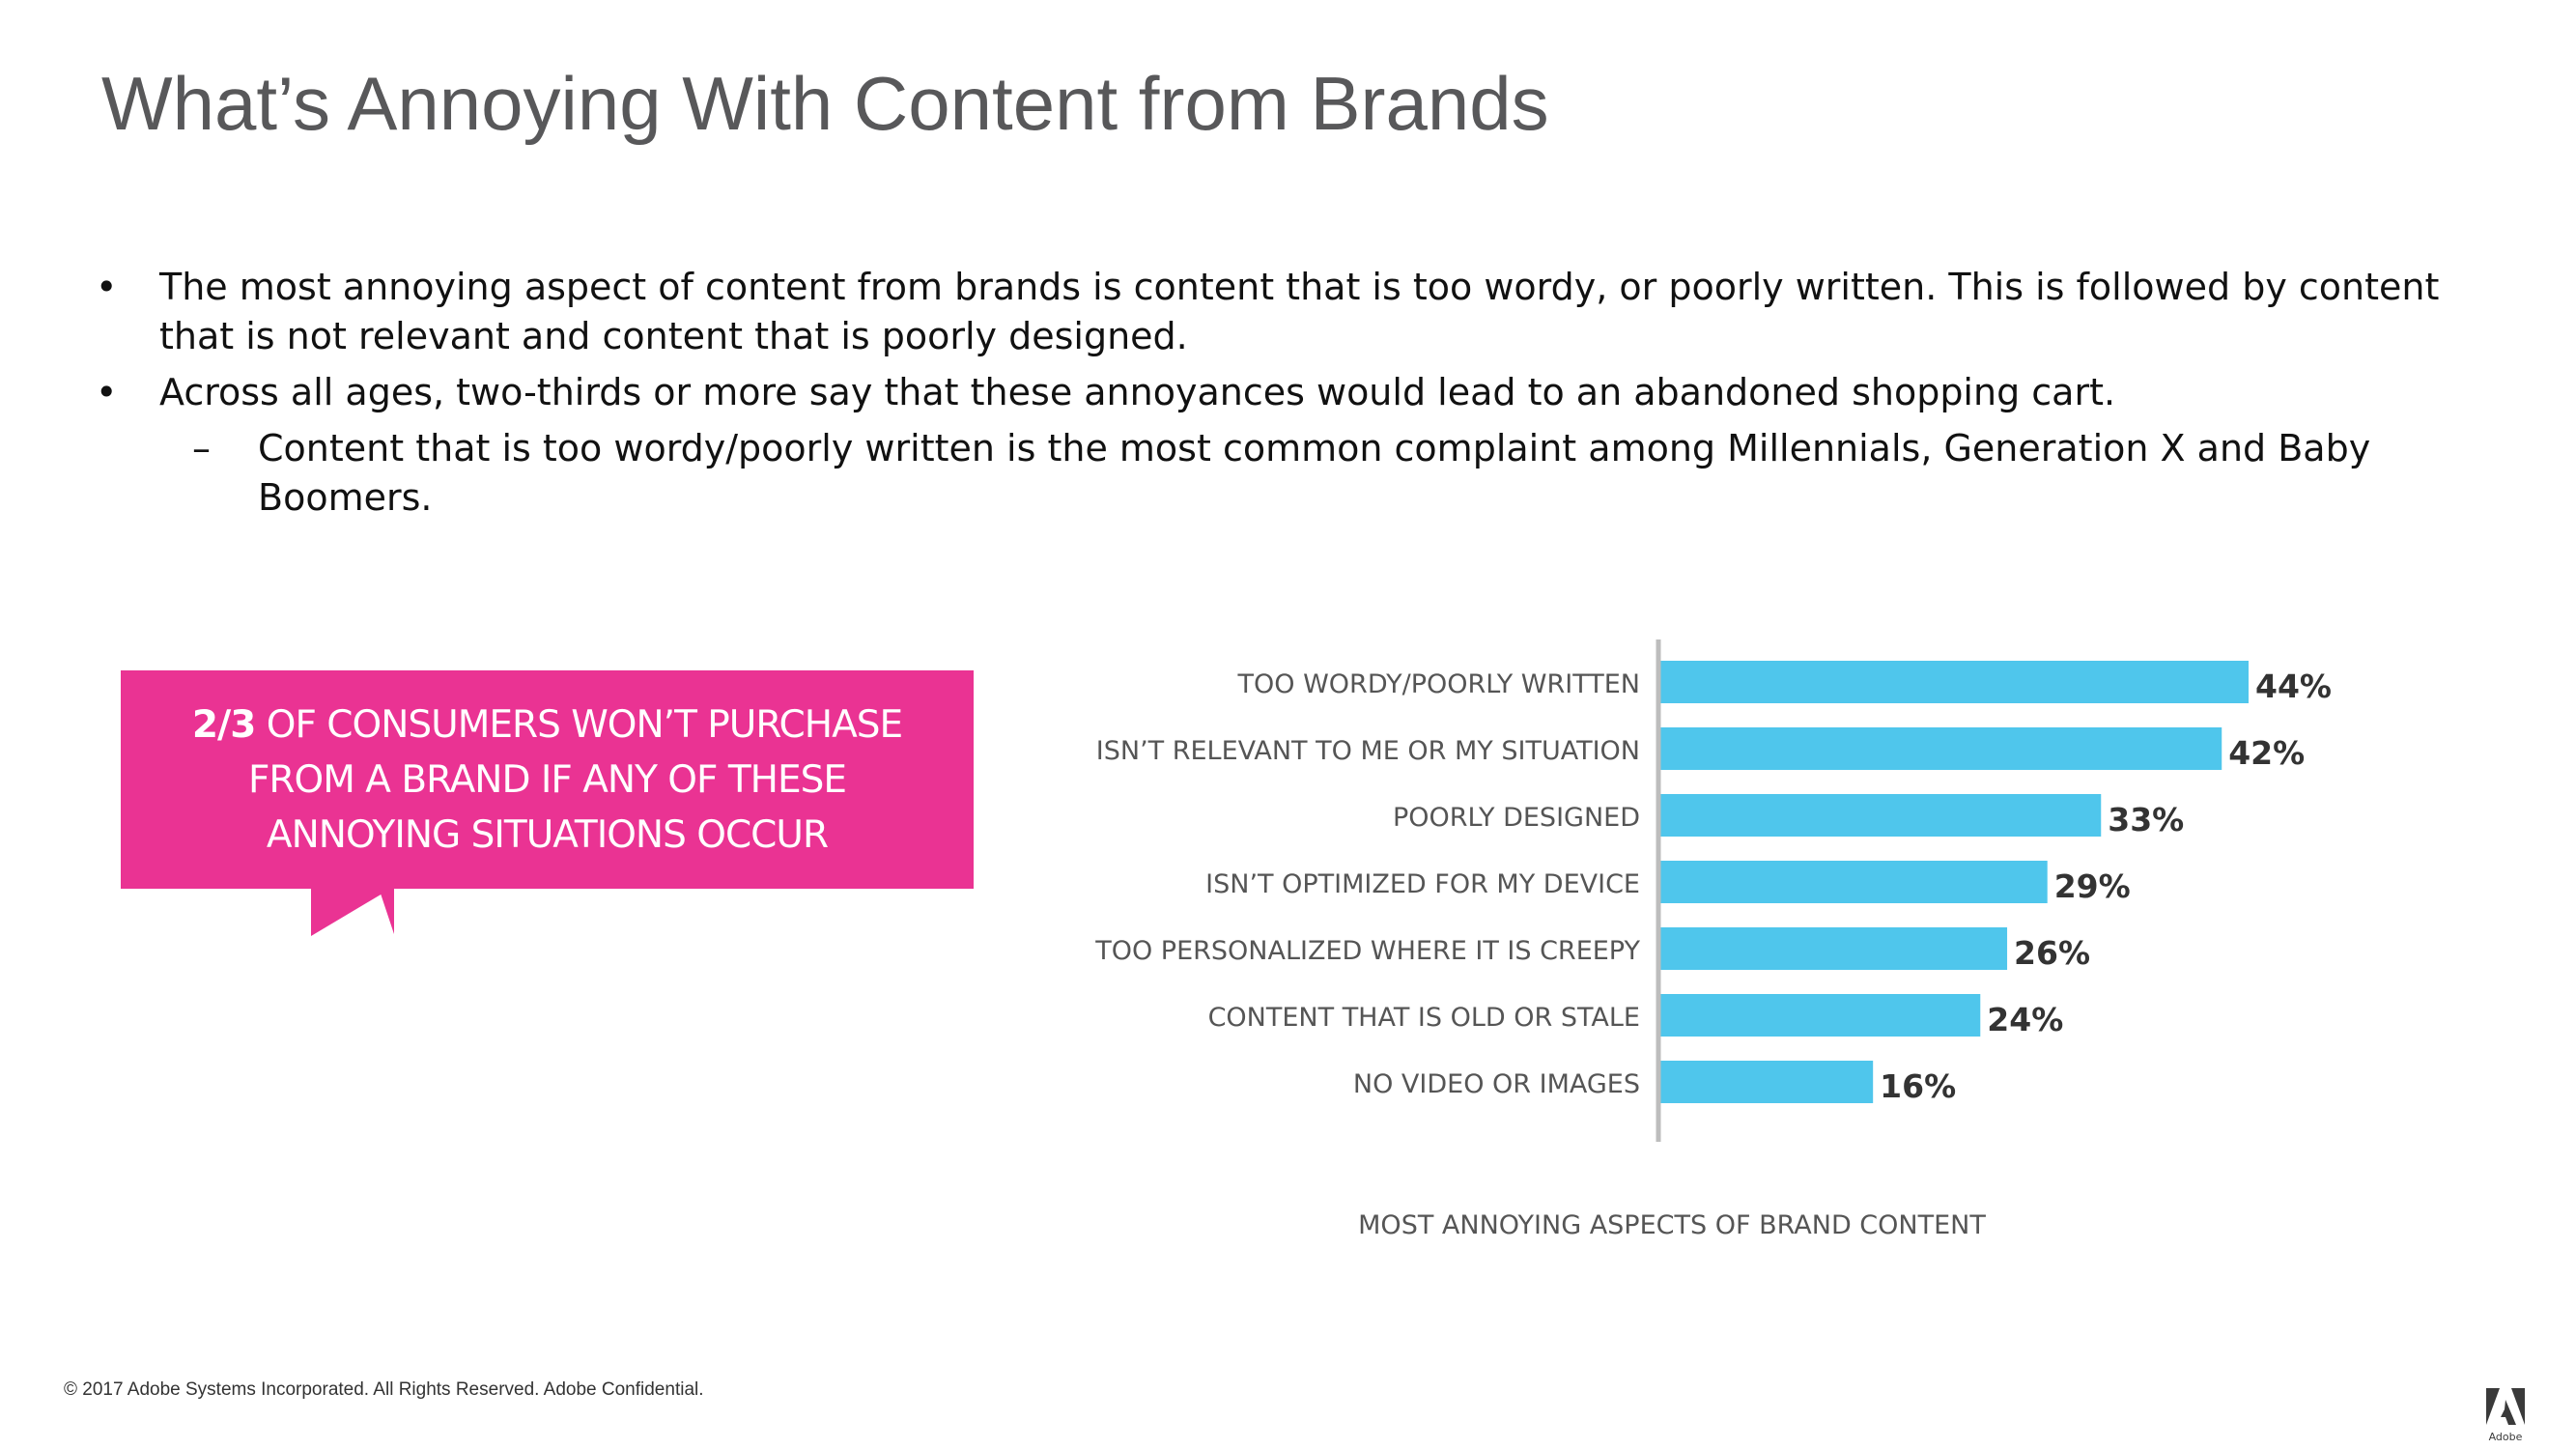  What do you see at coordinates (386, 911) in the screenshot?
I see `callout-tail-edge` at bounding box center [386, 911].